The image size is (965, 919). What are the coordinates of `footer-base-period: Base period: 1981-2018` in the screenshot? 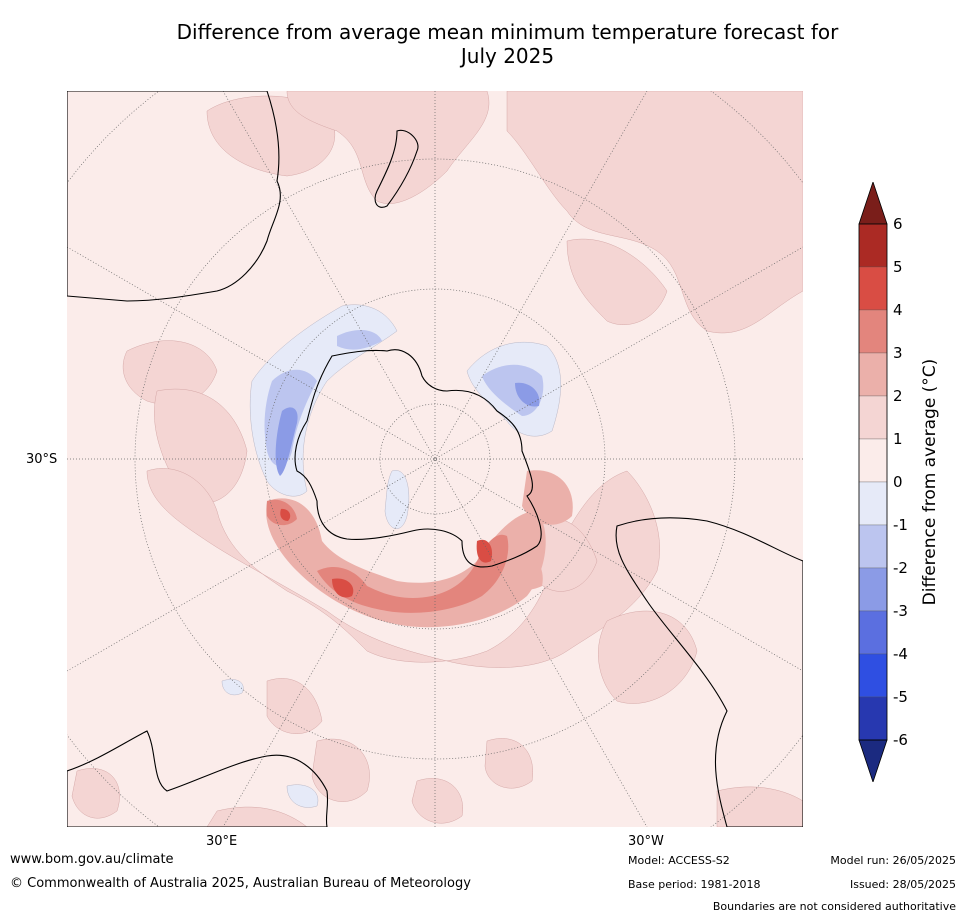 It's located at (694, 884).